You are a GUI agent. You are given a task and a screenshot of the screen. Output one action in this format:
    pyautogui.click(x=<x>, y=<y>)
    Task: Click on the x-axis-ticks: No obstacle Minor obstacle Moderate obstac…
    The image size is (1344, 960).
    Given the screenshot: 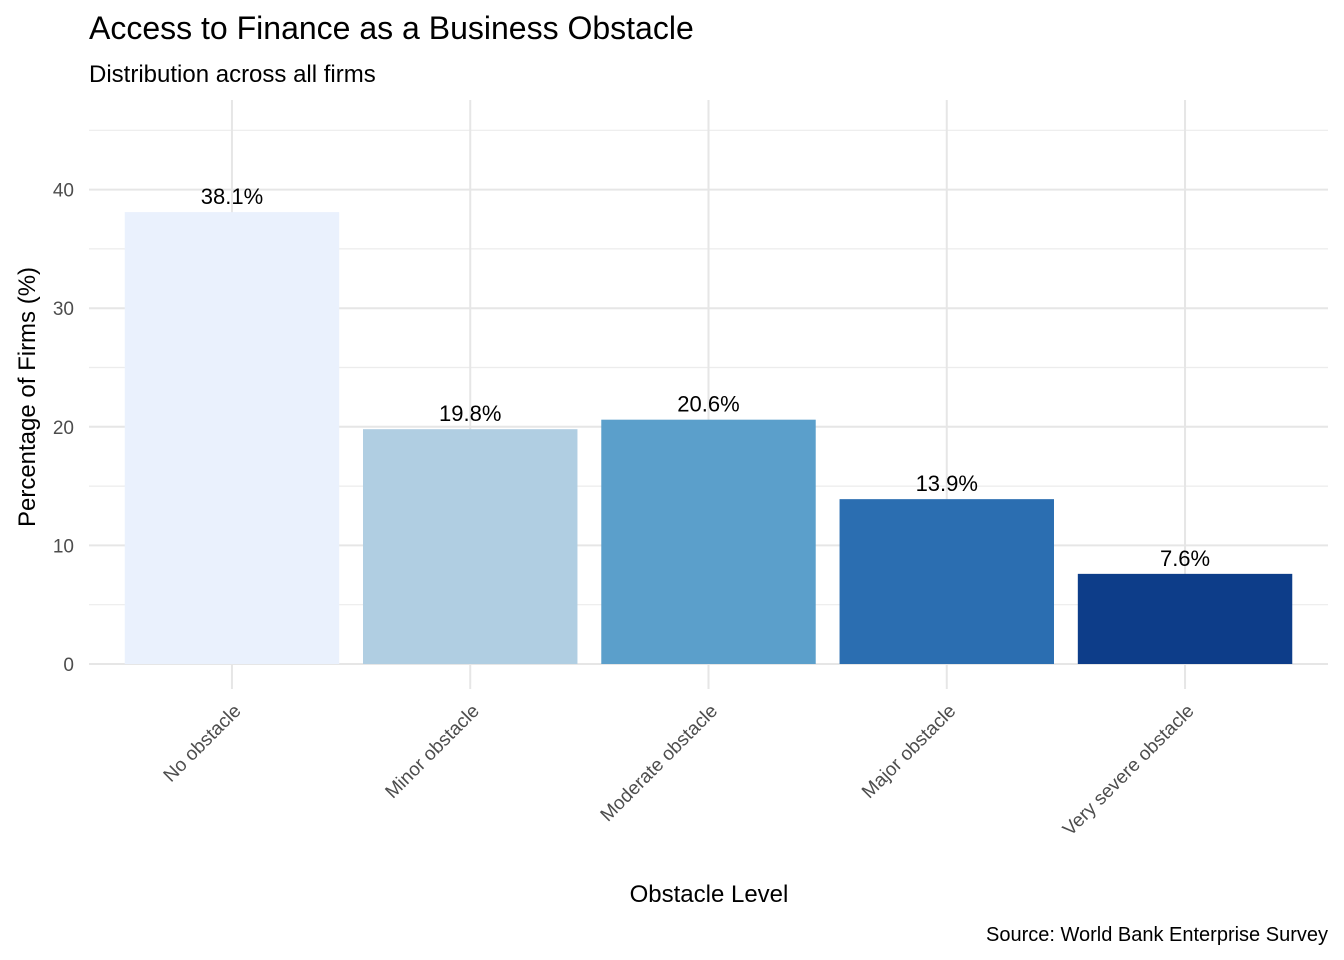 What is the action you would take?
    pyautogui.click(x=679, y=761)
    